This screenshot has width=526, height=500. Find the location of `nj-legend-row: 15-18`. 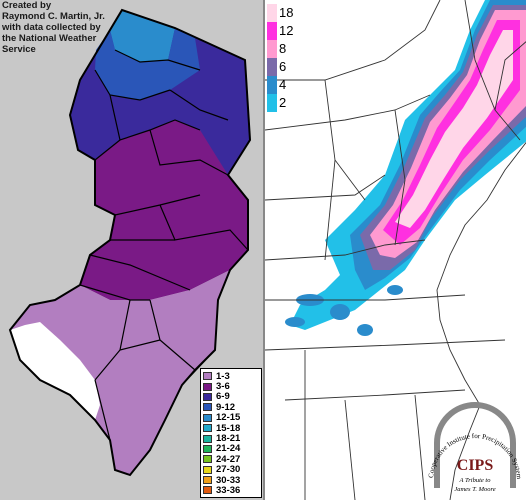

nj-legend-row: 15-18 is located at coordinates (231, 428).